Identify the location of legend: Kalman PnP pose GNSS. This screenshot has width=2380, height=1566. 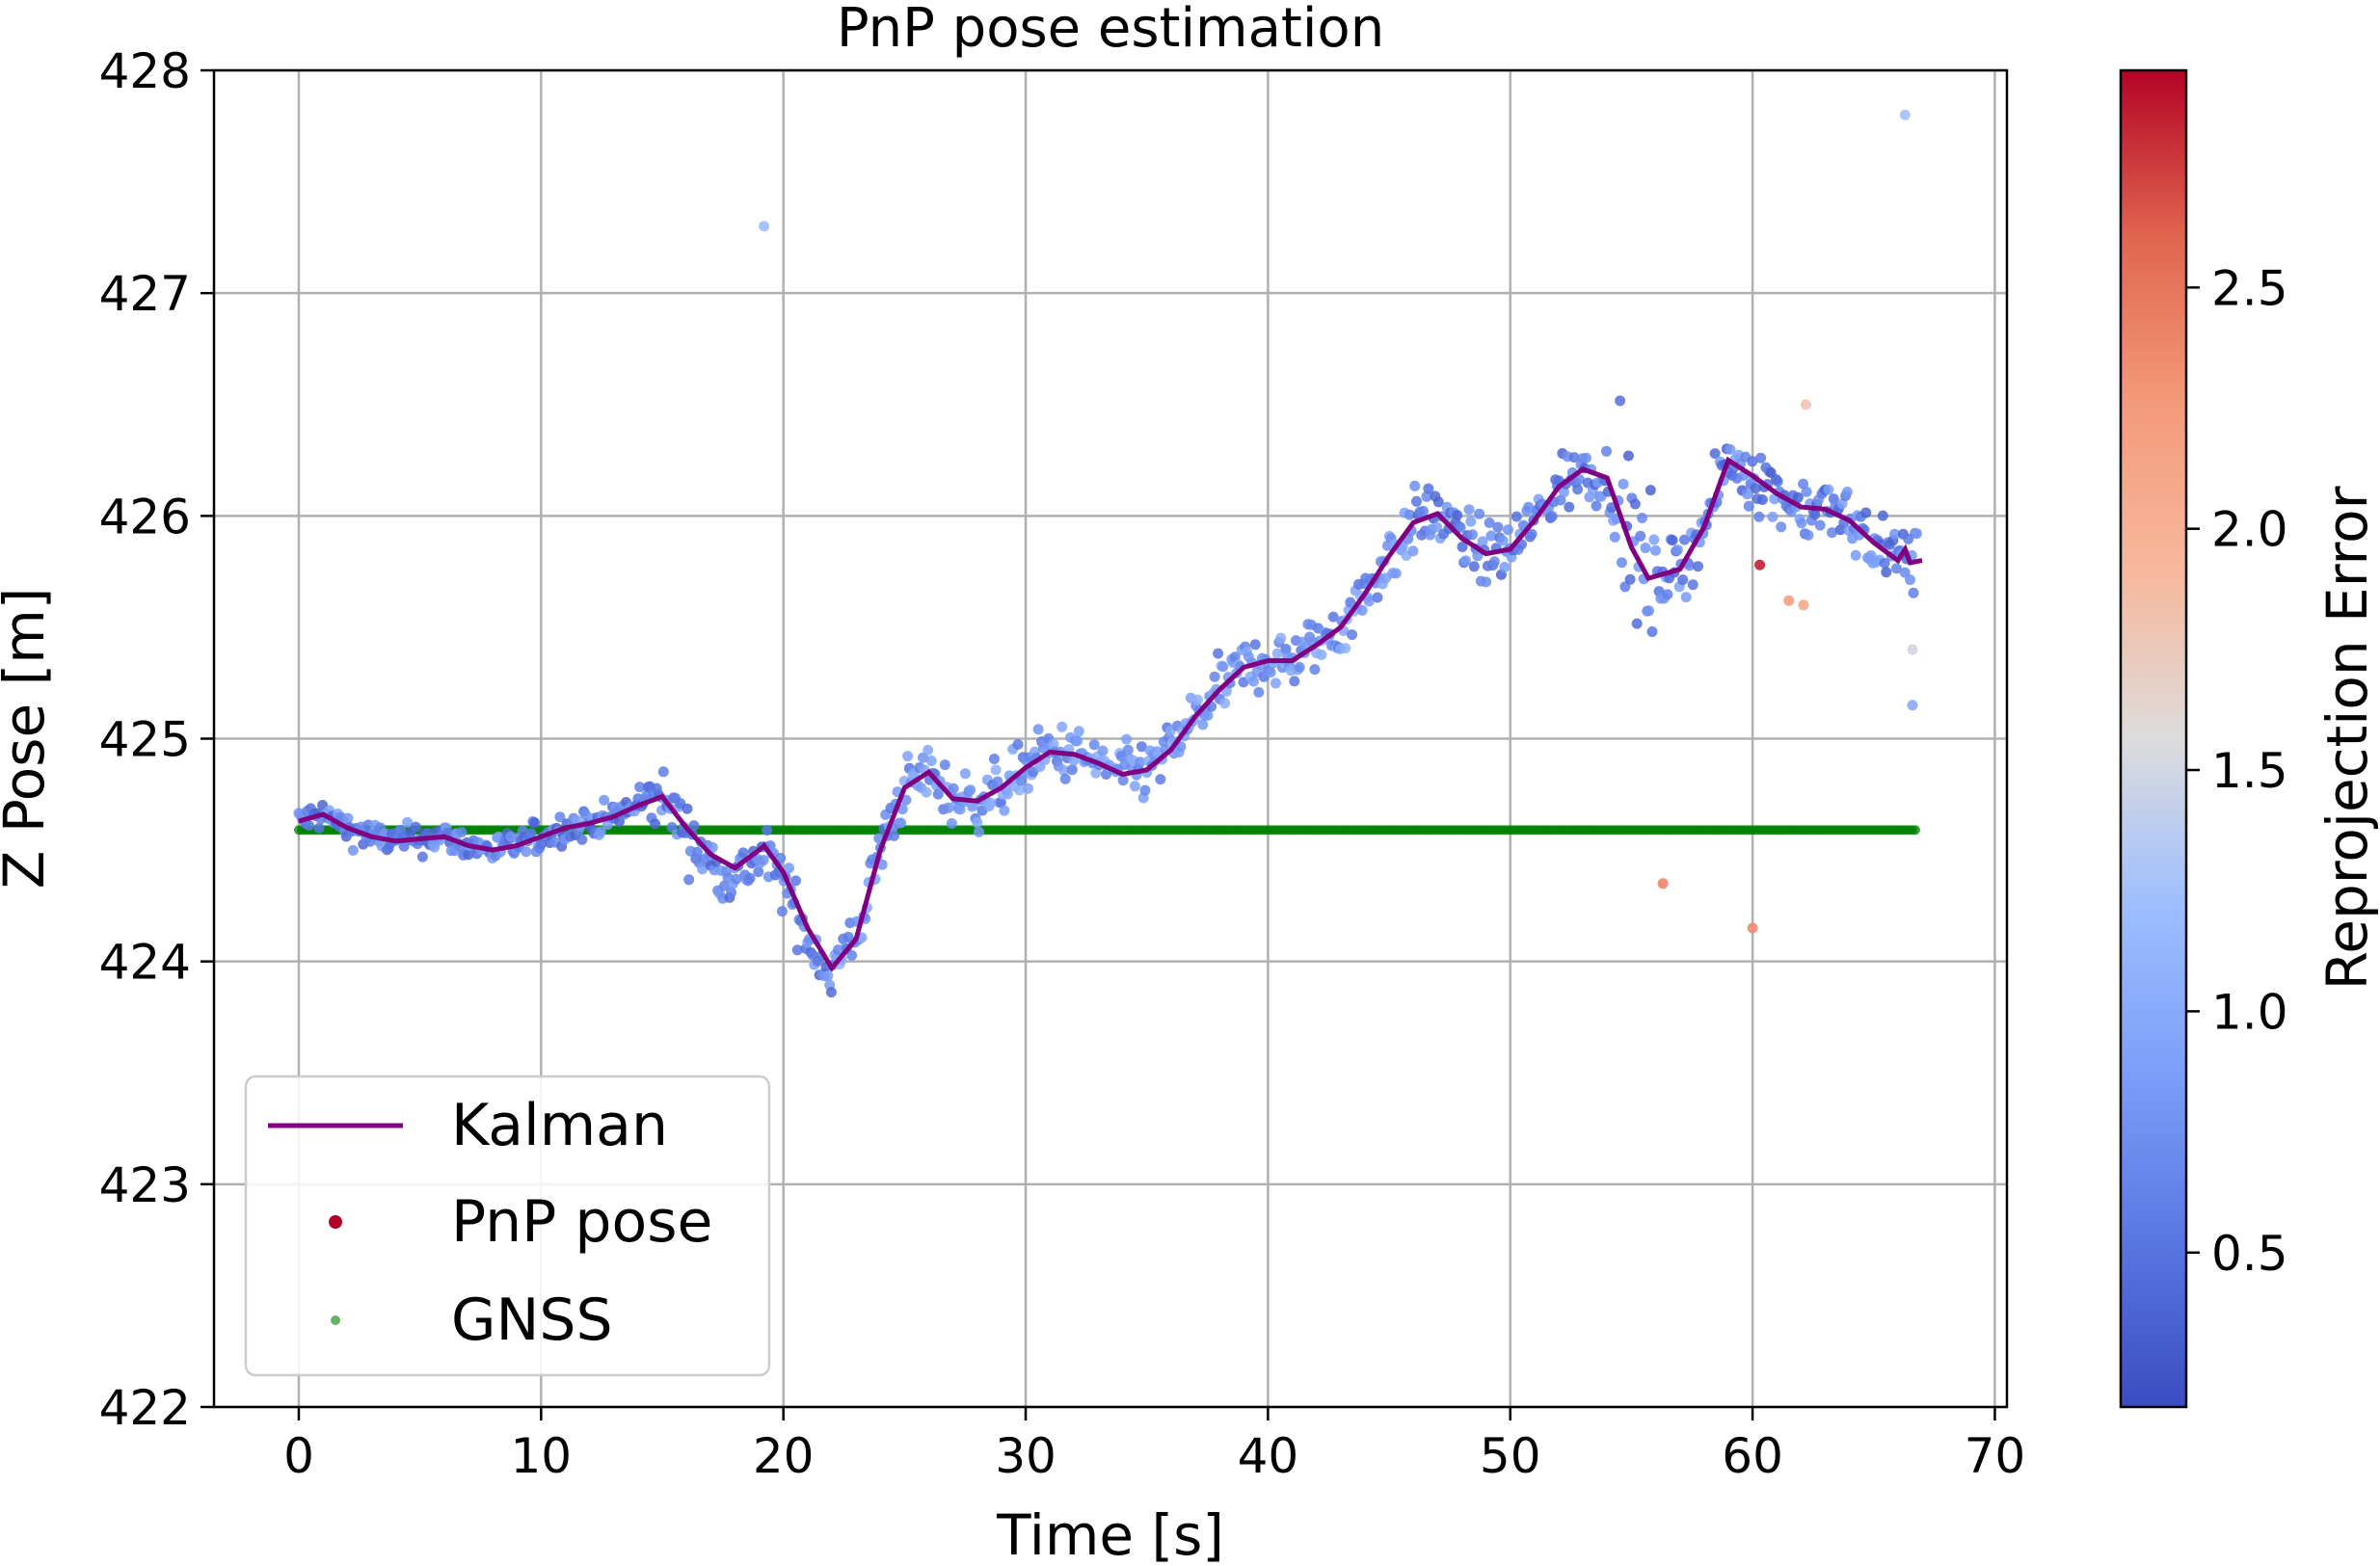
(507, 1226).